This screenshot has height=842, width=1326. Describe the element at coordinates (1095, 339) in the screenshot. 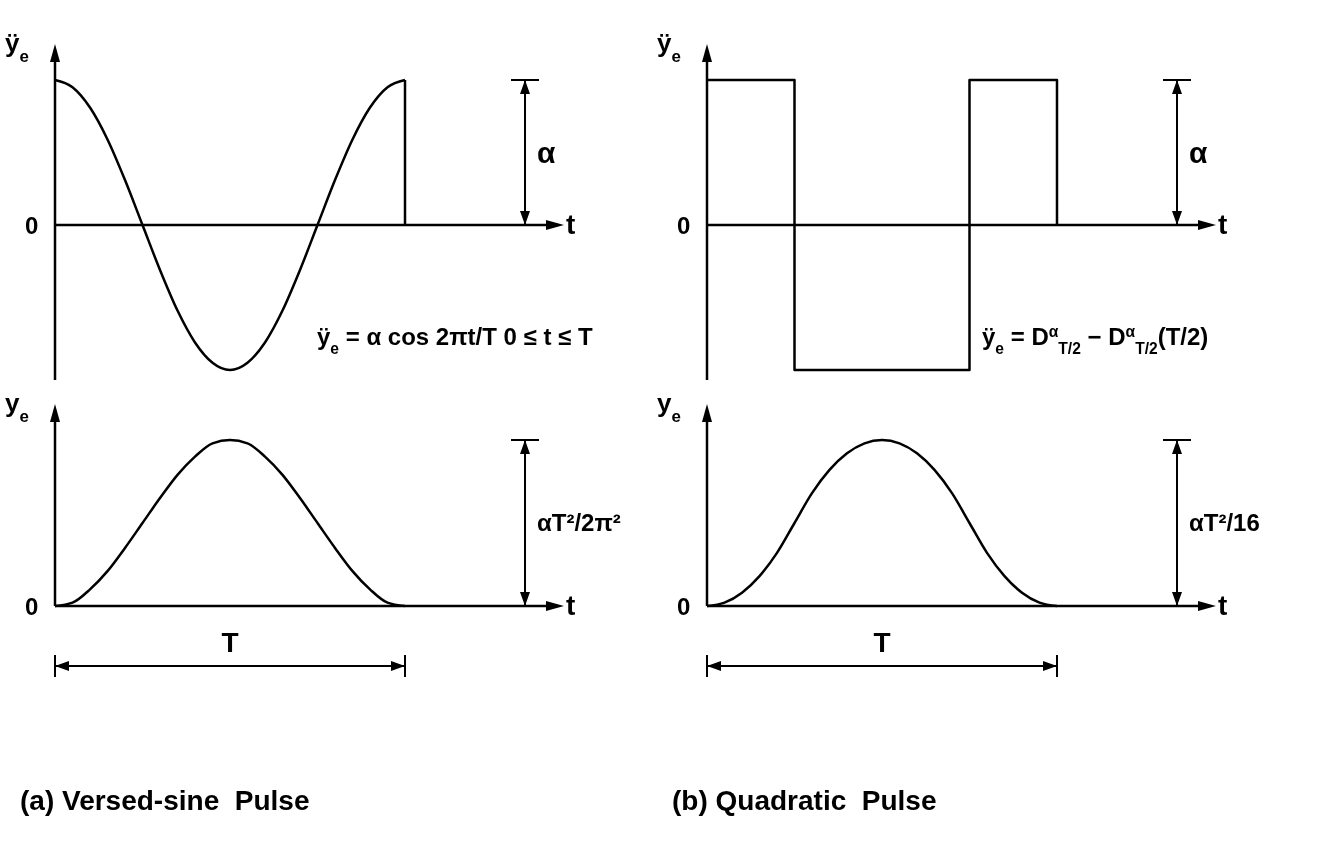

I see `text: ÿ$_{e}$ = D$^{α}$$_{T/2}$ − D$^{α}$$_{T/2}$(T/2)` at that location.